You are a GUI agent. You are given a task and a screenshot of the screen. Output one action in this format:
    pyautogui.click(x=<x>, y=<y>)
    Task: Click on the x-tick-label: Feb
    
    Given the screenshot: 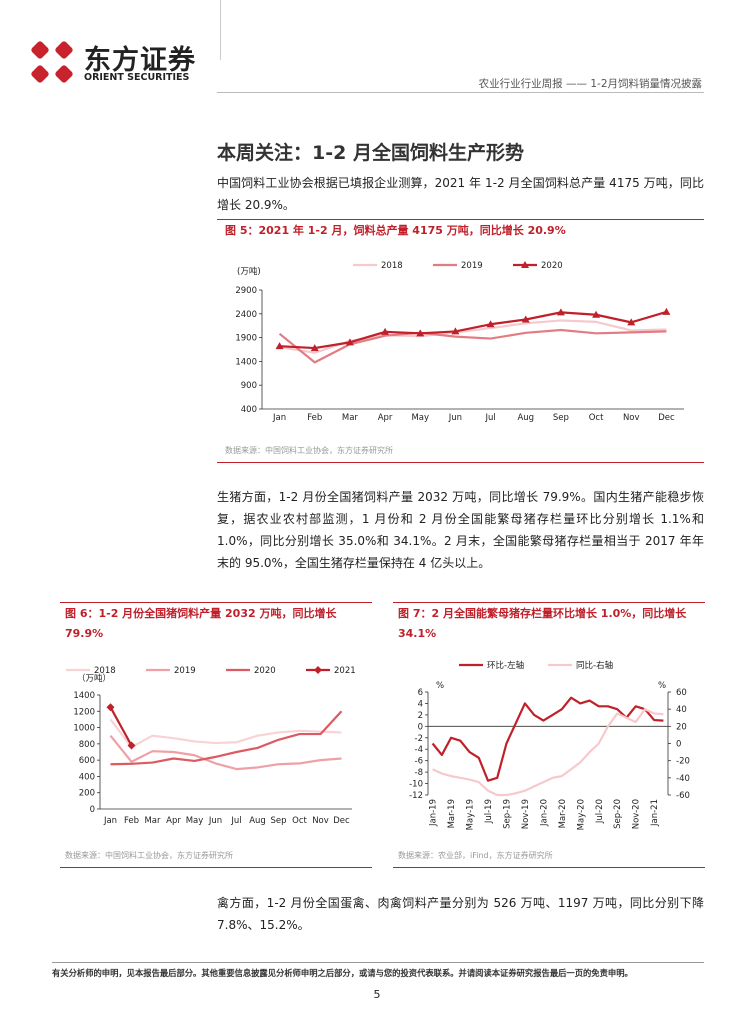 What is the action you would take?
    pyautogui.click(x=314, y=418)
    